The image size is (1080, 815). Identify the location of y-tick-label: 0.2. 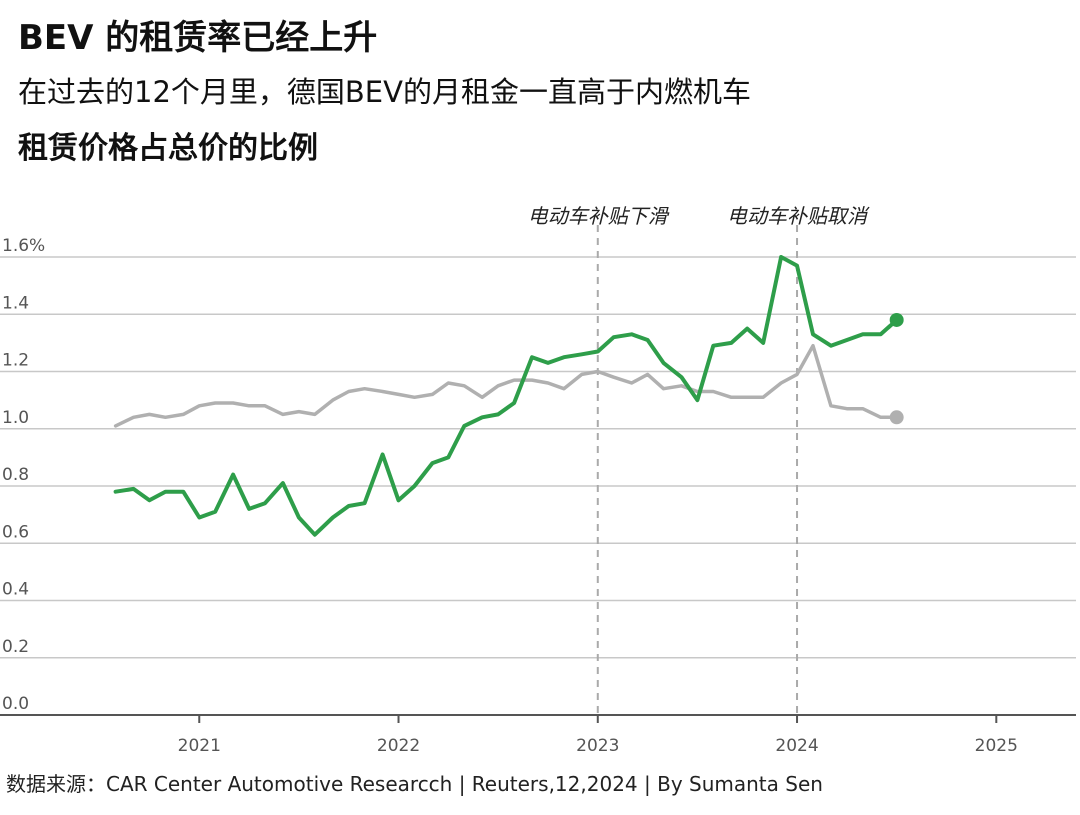
(15, 647).